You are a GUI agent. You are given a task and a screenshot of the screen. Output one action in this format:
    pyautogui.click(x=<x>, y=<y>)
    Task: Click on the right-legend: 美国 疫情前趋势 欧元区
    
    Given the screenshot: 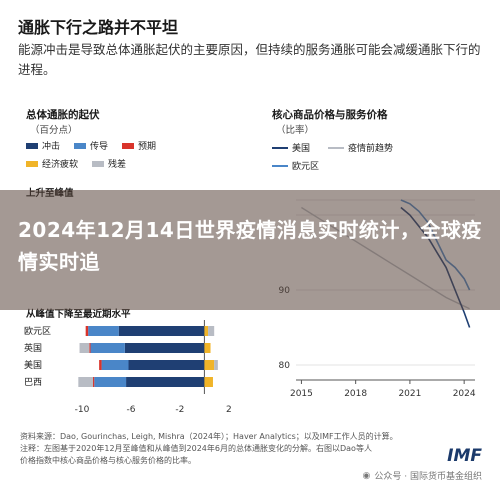 What is the action you would take?
    pyautogui.click(x=382, y=156)
    